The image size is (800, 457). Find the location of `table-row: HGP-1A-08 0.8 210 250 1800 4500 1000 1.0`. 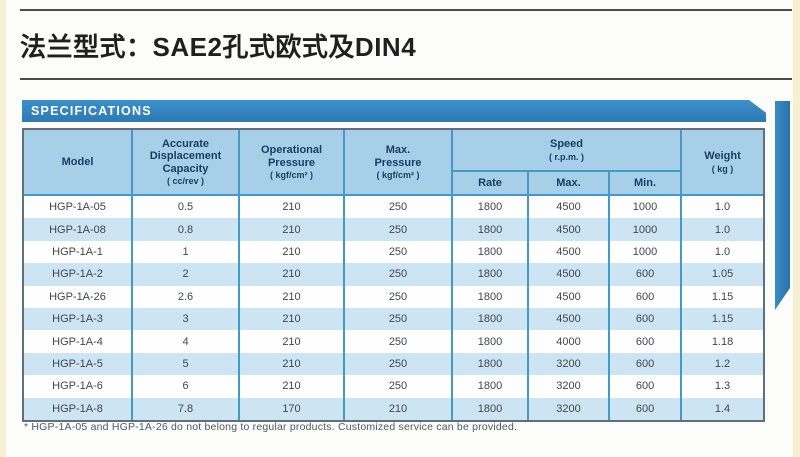

table-row: HGP-1A-08 0.8 210 250 1800 4500 1000 1.0 is located at coordinates (394, 229).